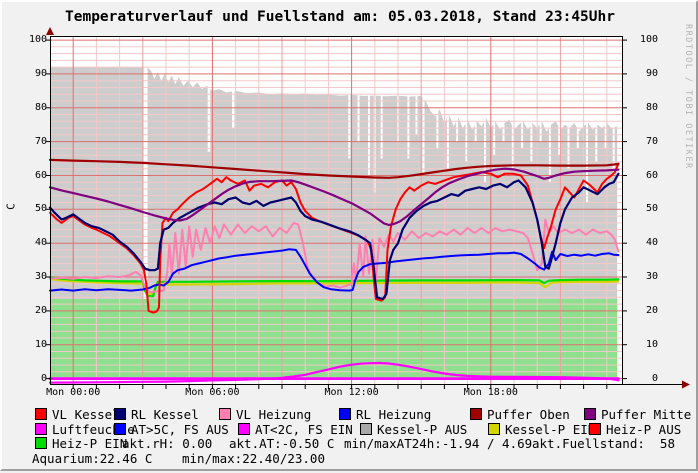 The image size is (698, 473). I want to click on legend-item: akt.Fuellstand: 58, so click(603, 444).